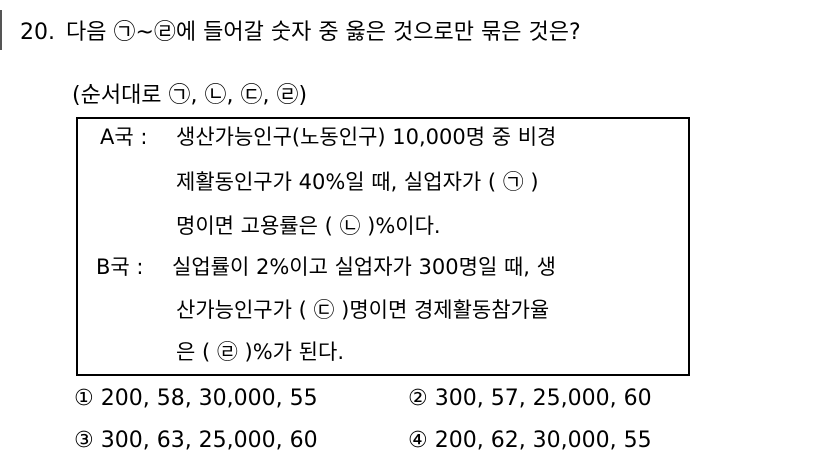  I want to click on option-1: ① 200, 58, 30,000, 55, so click(196, 398).